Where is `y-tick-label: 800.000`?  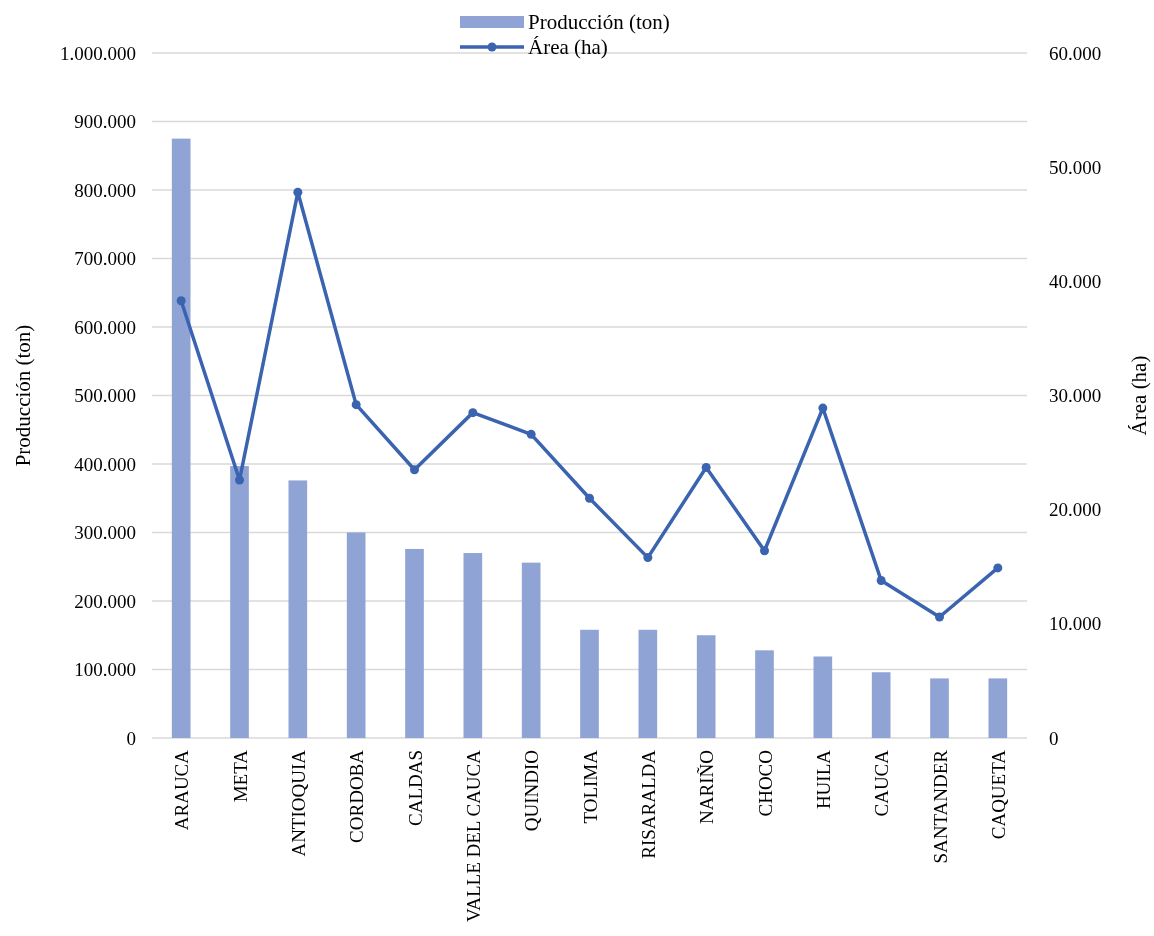 y-tick-label: 800.000 is located at coordinates (105, 190).